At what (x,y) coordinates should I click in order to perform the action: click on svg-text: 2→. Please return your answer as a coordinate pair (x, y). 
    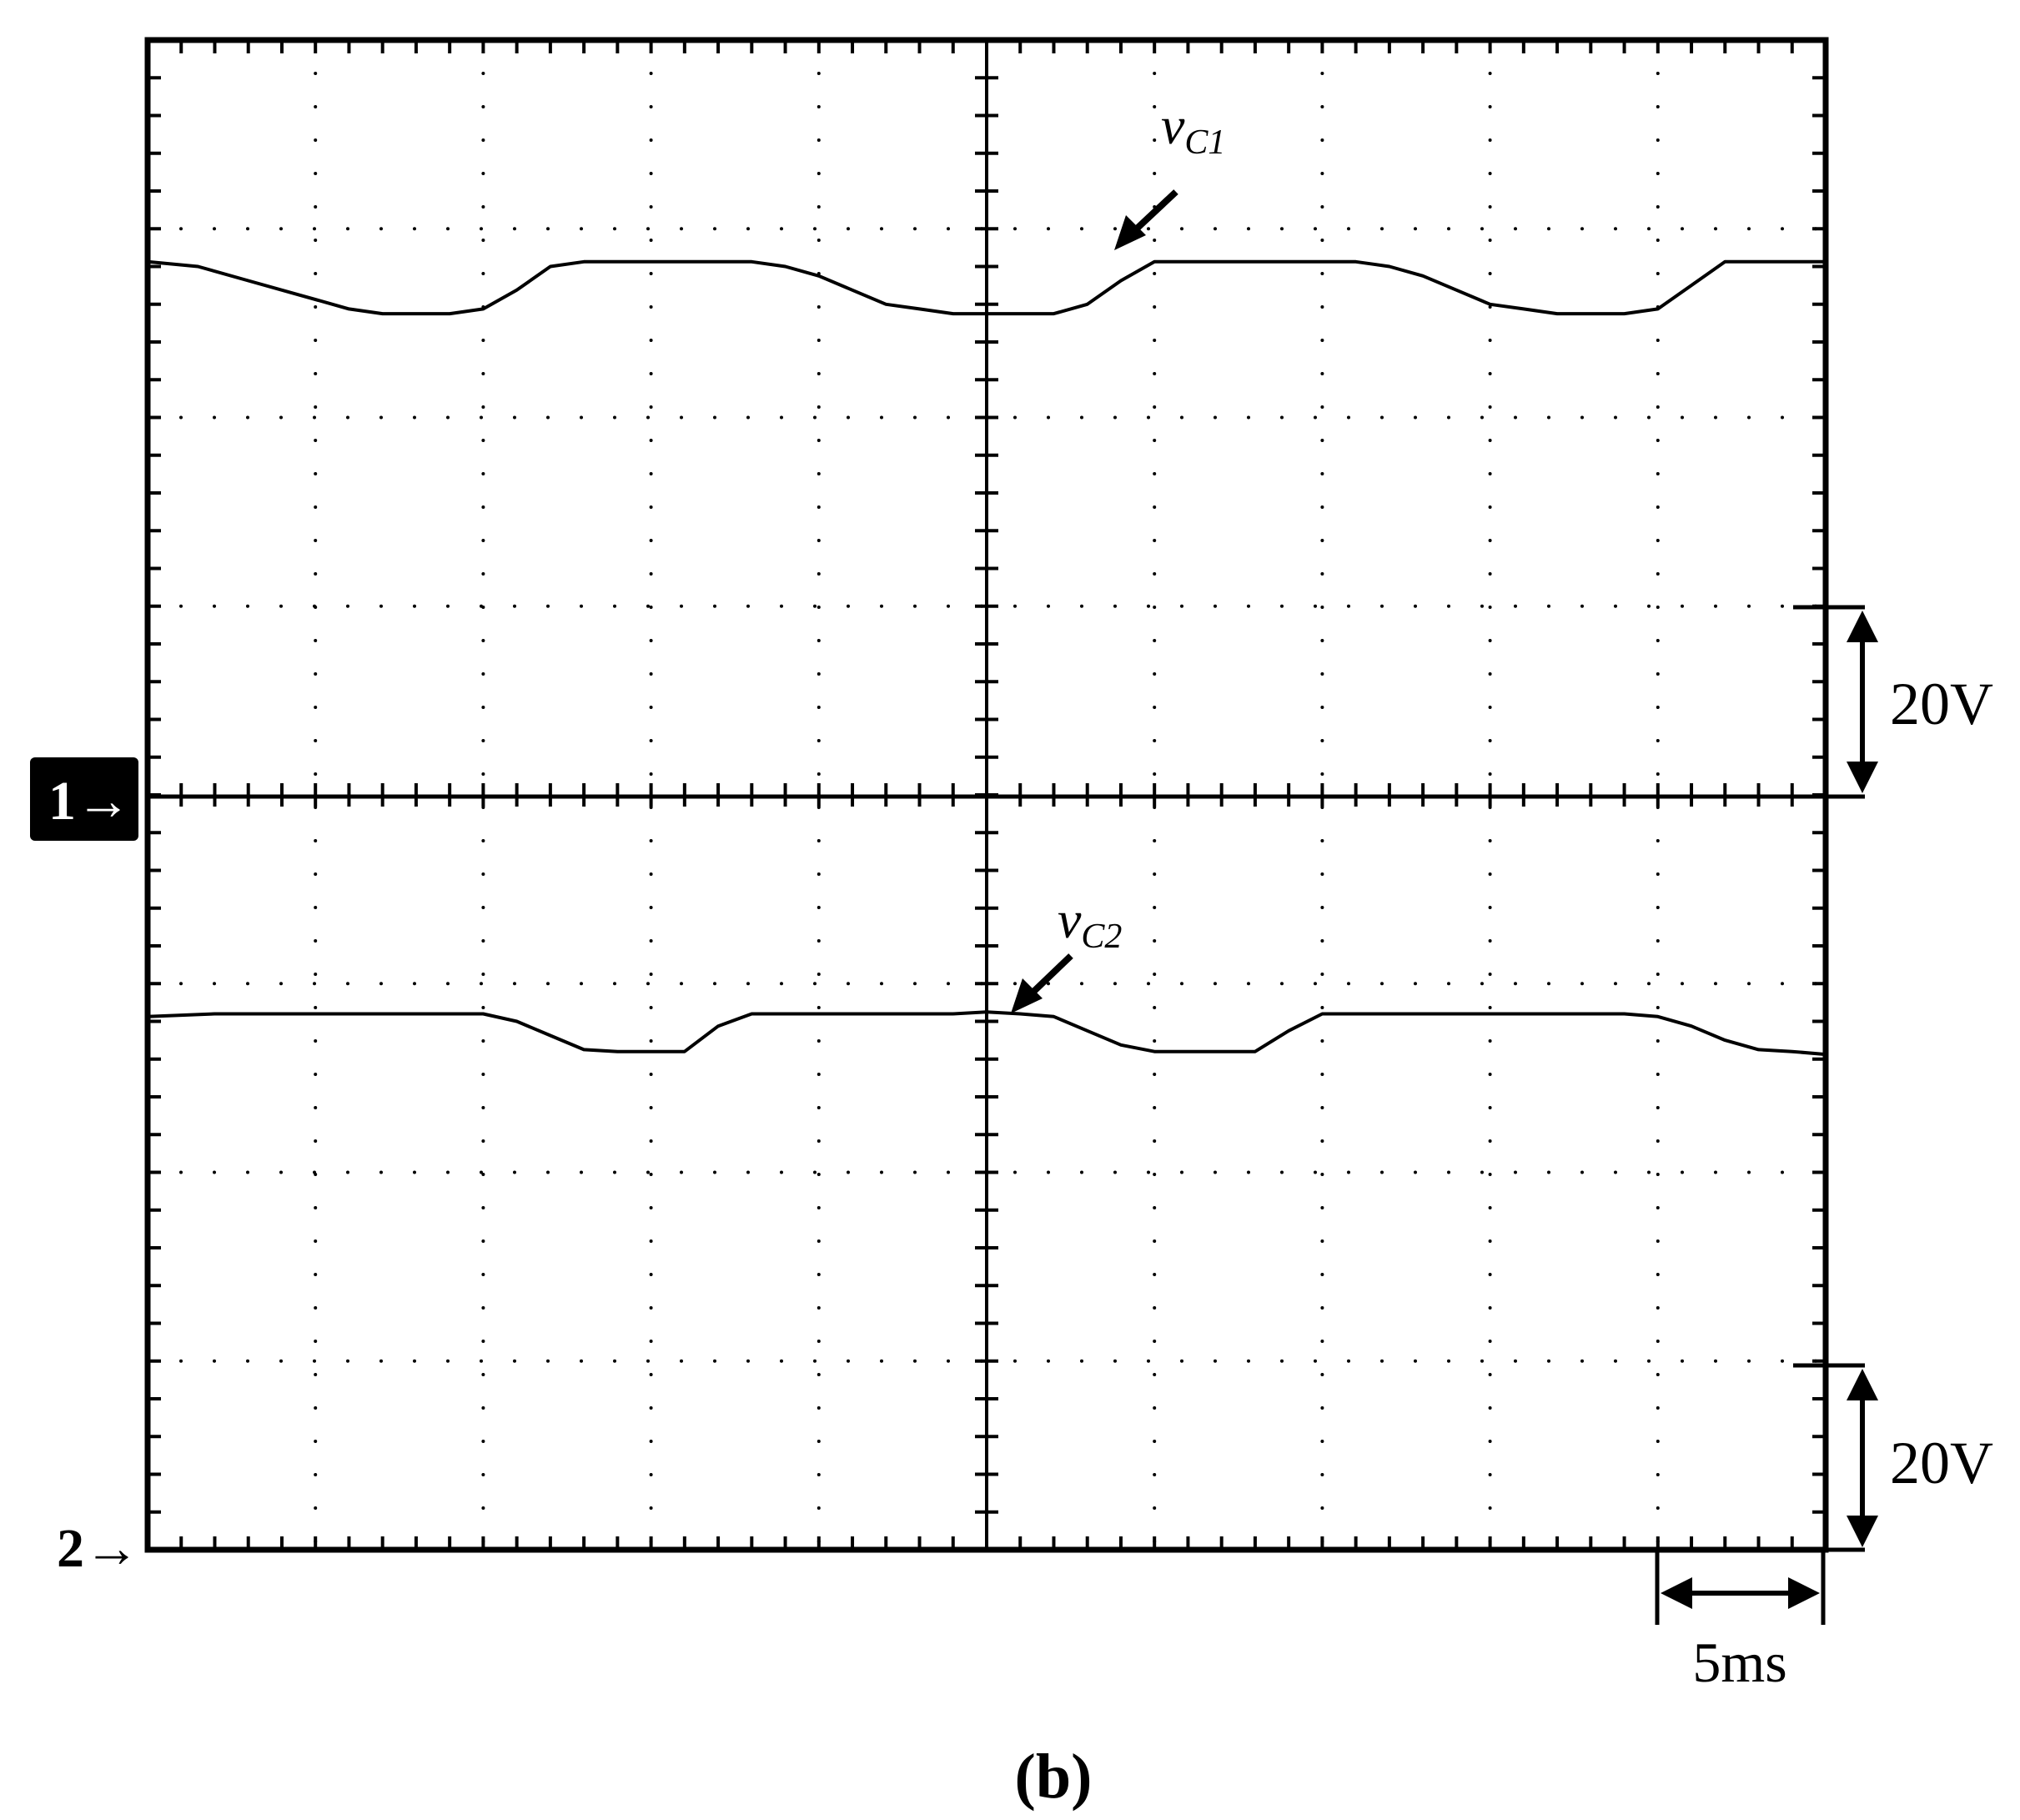
    Looking at the image, I should click on (98, 1548).